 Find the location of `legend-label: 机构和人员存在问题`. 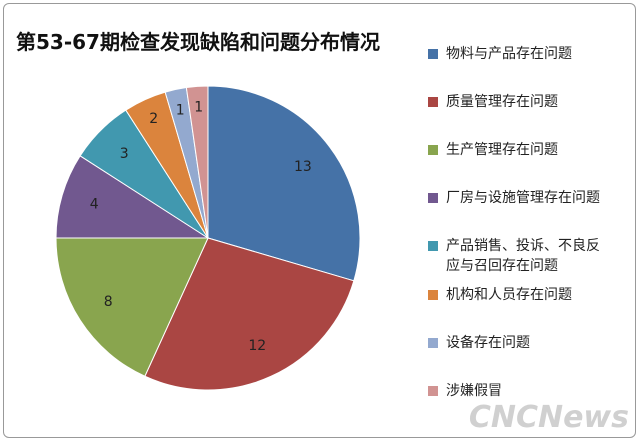

legend-label: 机构和人员存在问题 is located at coordinates (509, 295).